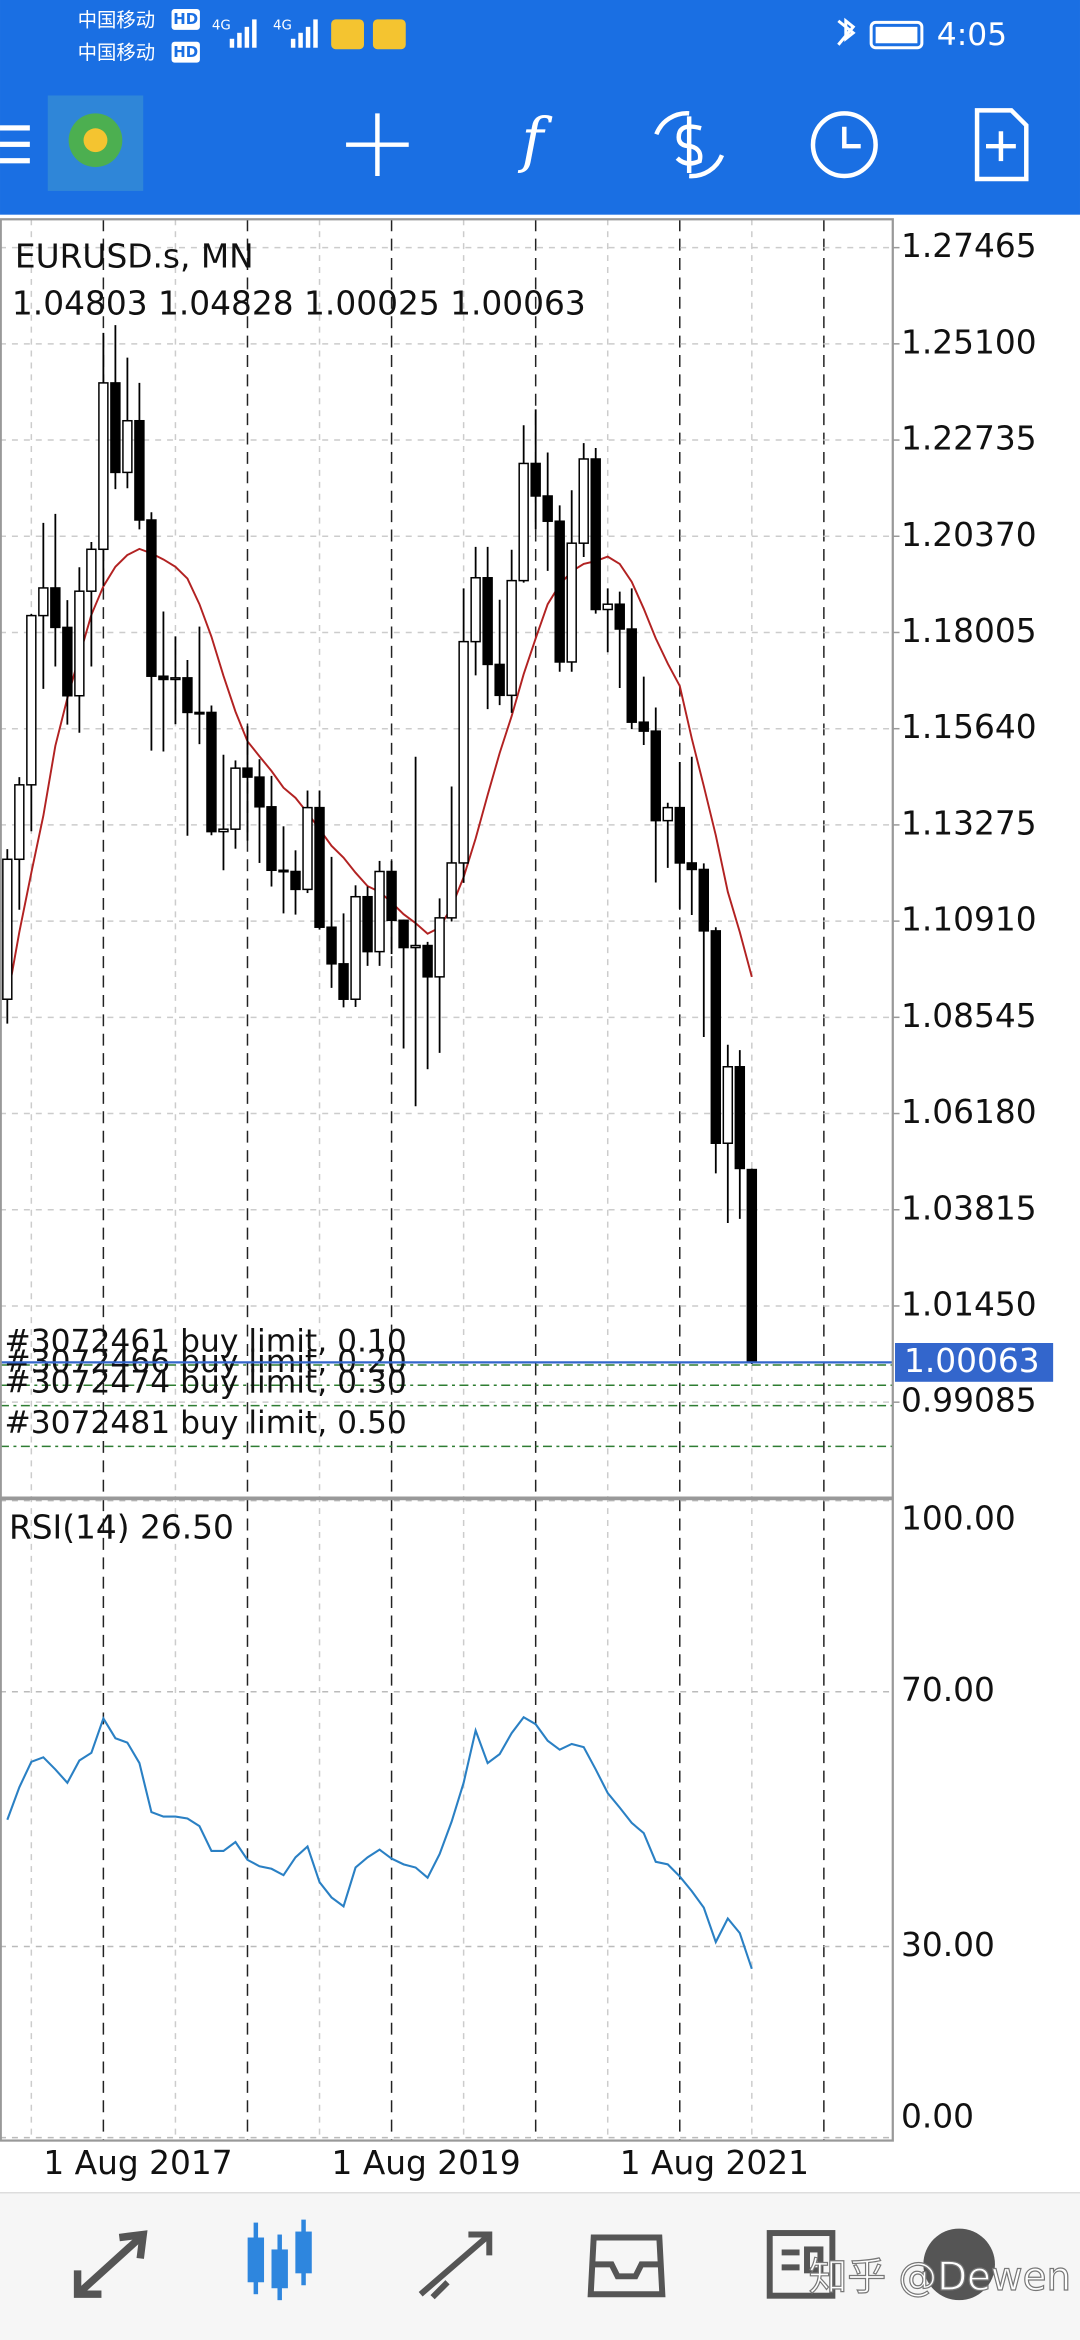 The height and width of the screenshot is (2340, 1080). I want to click on messages-tab, so click(959, 2264).